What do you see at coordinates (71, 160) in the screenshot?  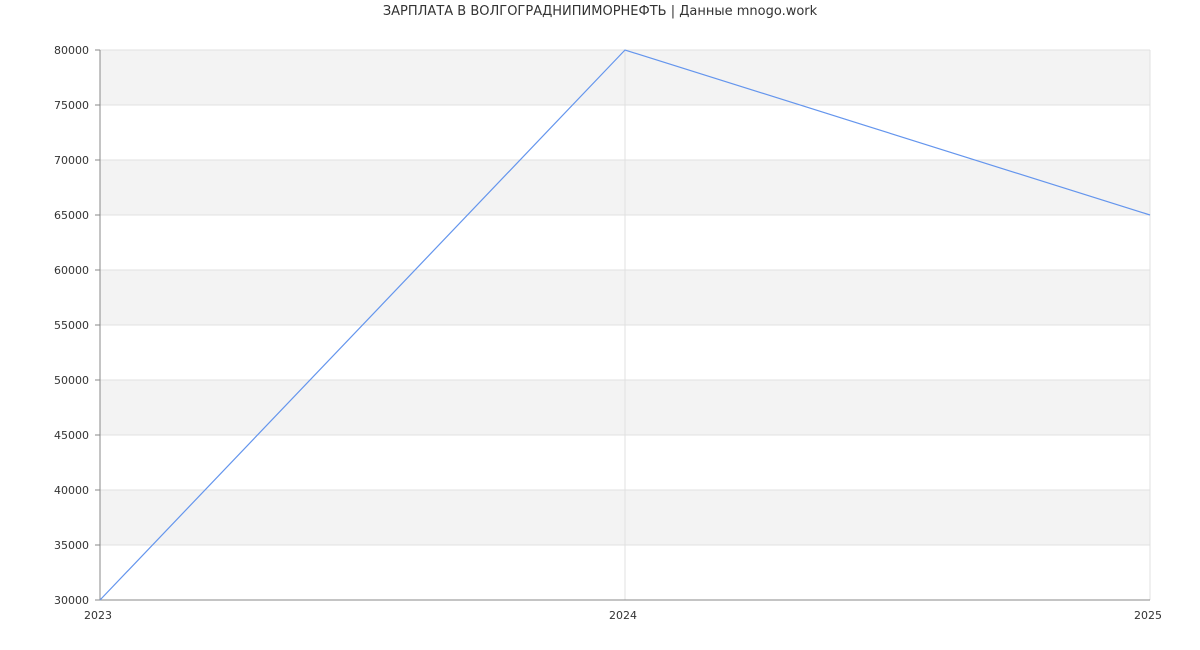 I see `y-tick-label: 70000` at bounding box center [71, 160].